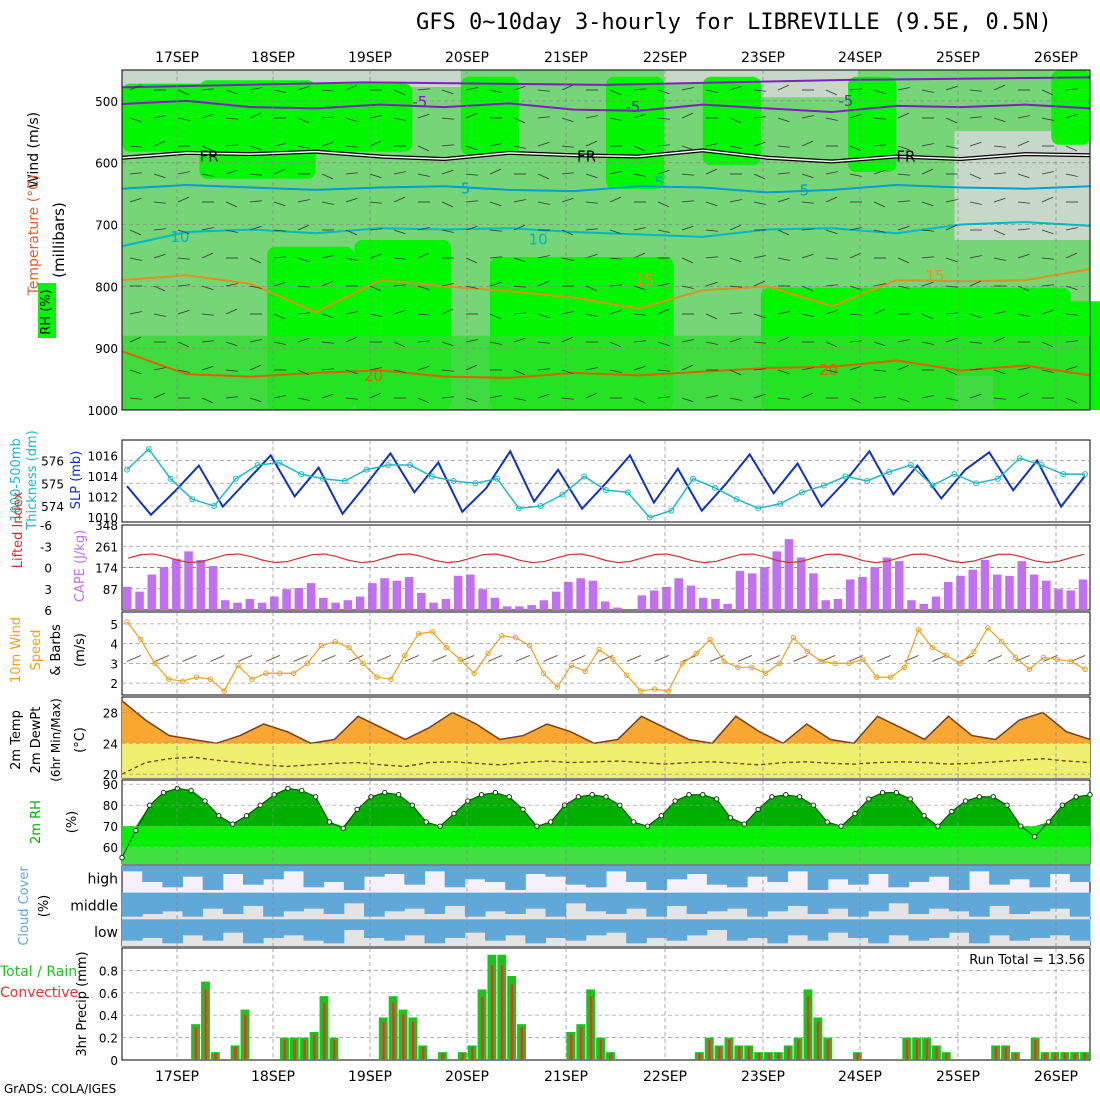  I want to click on y-tick-pressure: 800, so click(106, 287).